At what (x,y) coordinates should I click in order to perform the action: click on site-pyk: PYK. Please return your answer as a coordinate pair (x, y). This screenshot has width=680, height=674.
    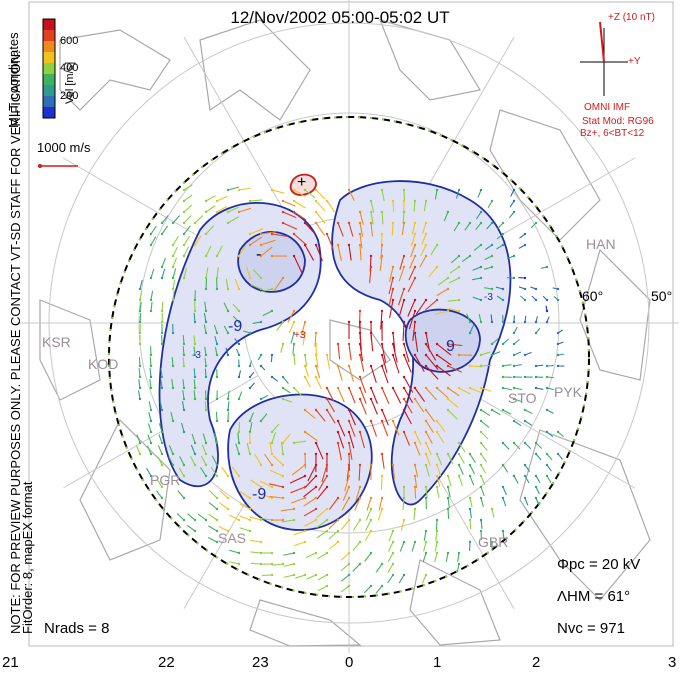
    Looking at the image, I should click on (568, 392).